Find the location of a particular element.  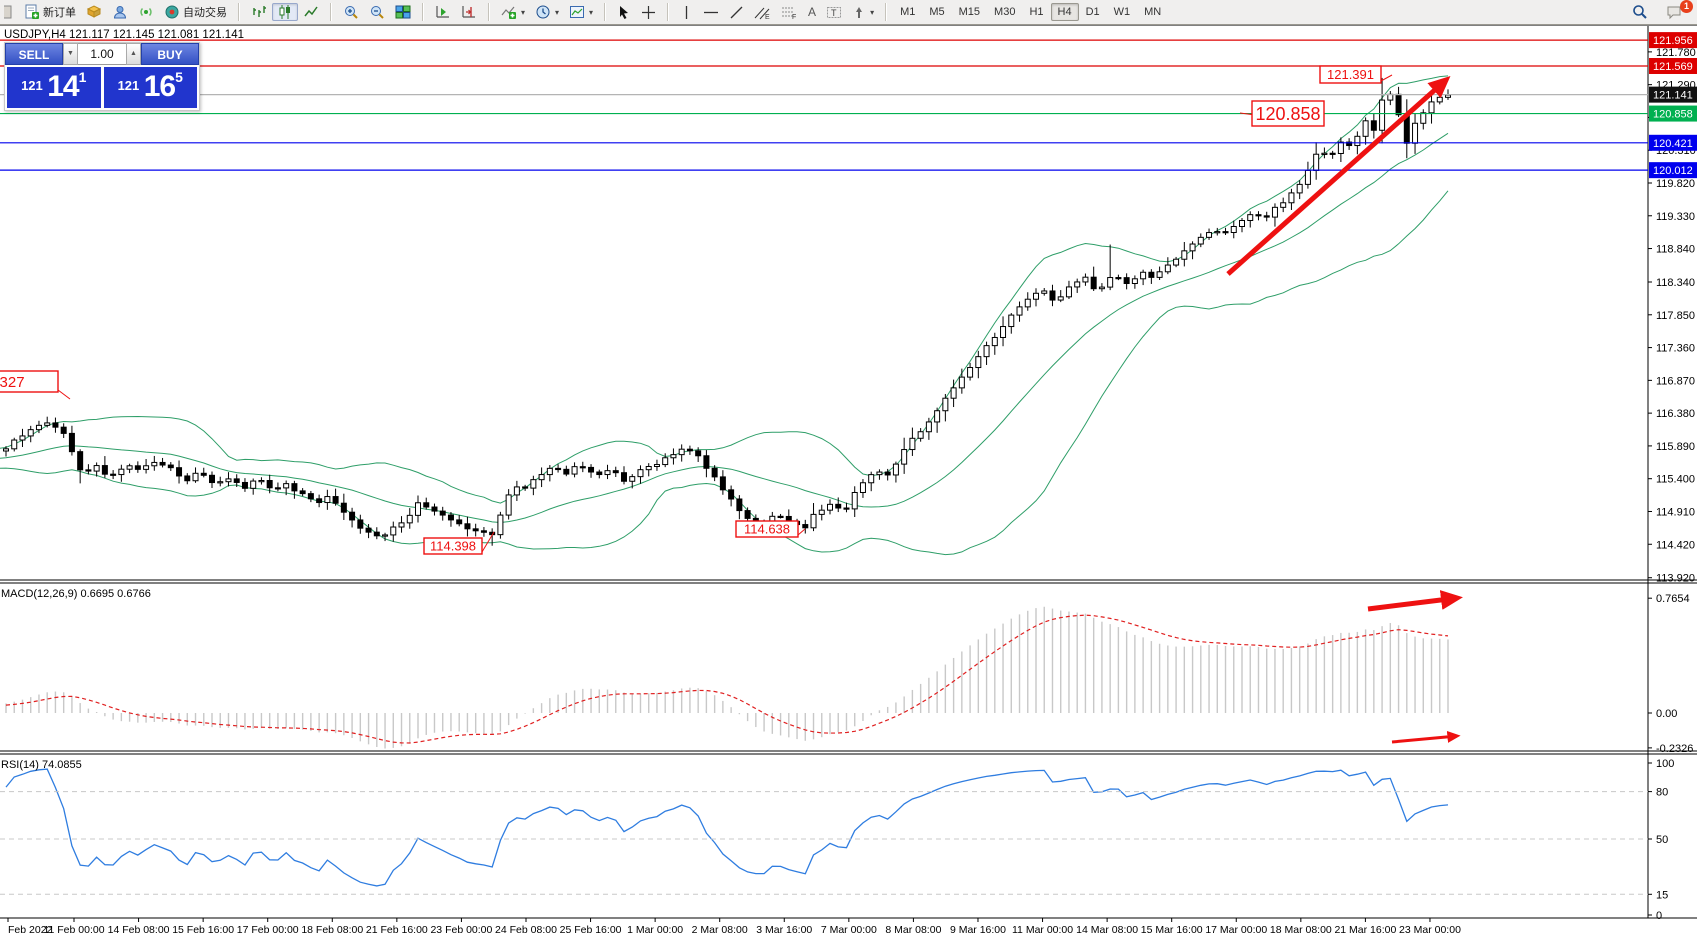

y-axis-label: 121.780 is located at coordinates (1676, 53).